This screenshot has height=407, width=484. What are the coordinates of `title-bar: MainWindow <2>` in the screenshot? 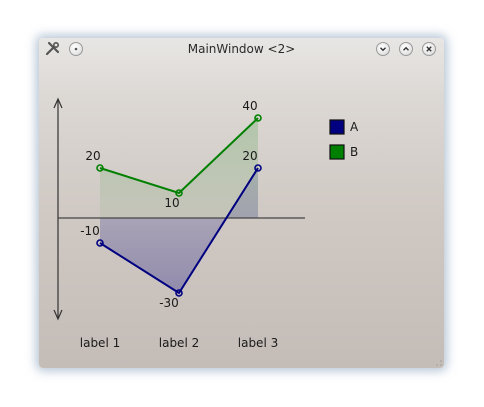 It's located at (241, 50).